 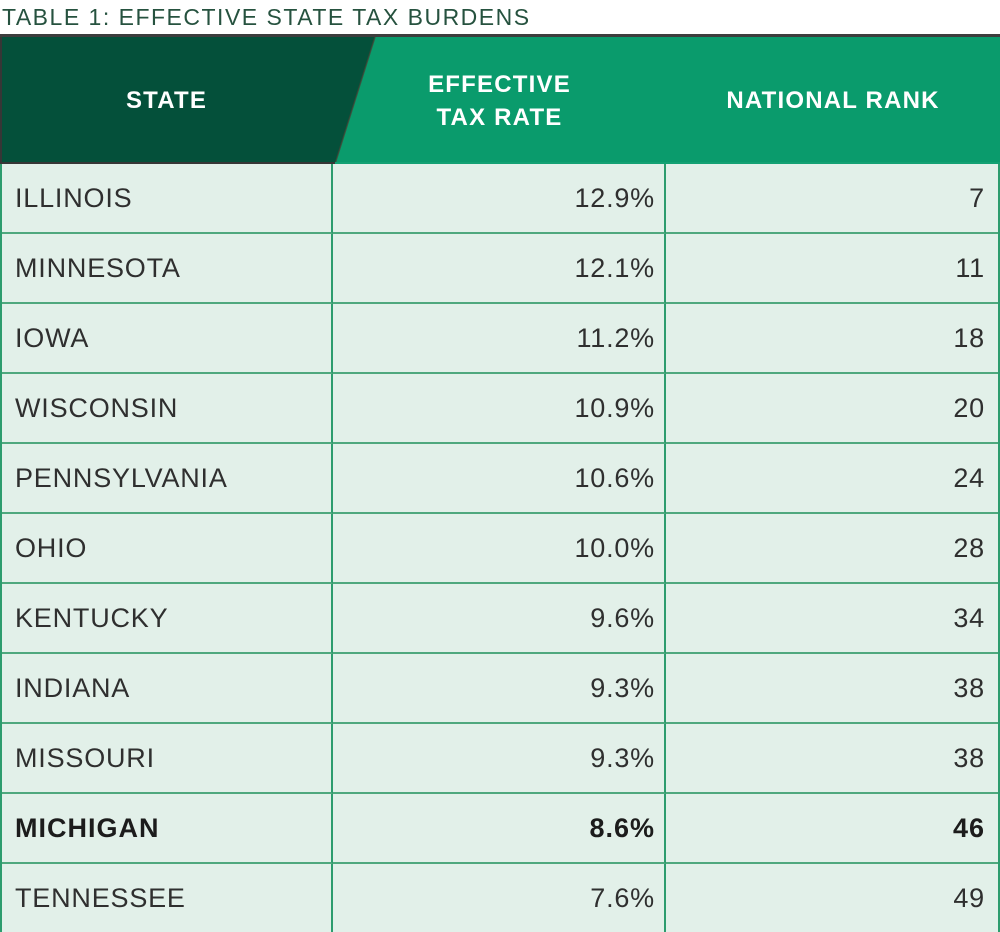 What do you see at coordinates (832, 339) in the screenshot?
I see `national-rank-cell: 18` at bounding box center [832, 339].